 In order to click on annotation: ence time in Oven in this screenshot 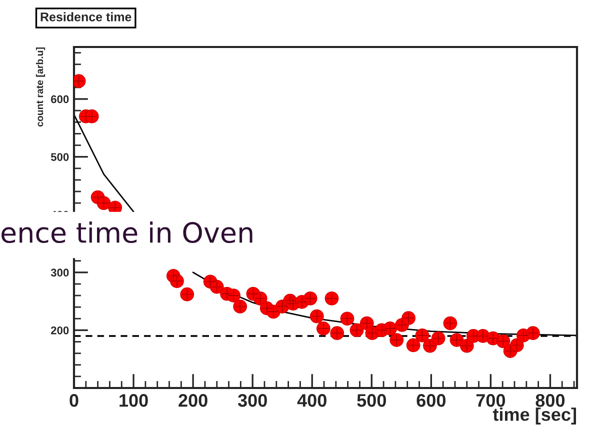, I will do `click(127, 233)`.